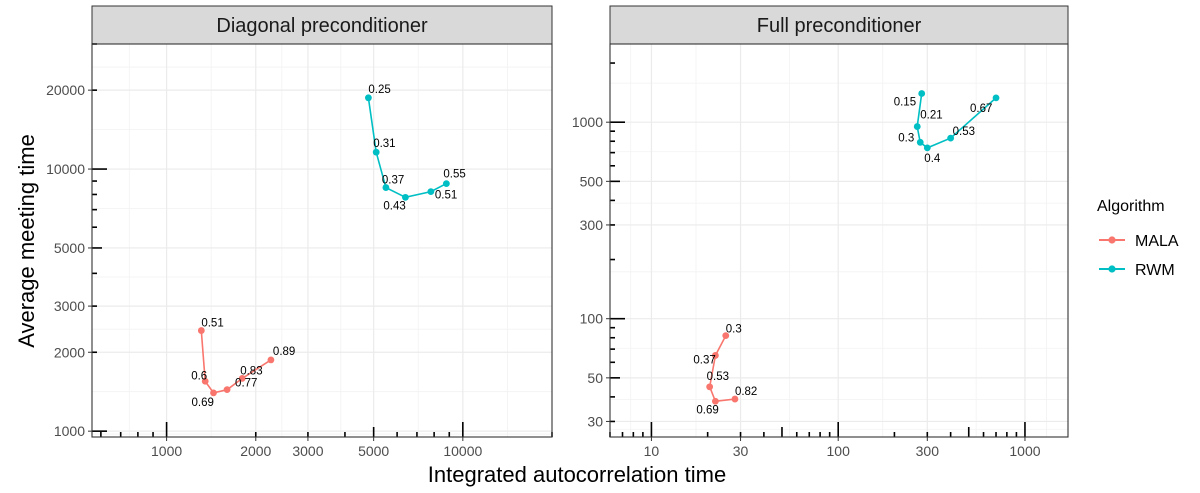 This screenshot has height=493, width=1200. What do you see at coordinates (981, 109) in the screenshot?
I see `data-label: 0.67` at bounding box center [981, 109].